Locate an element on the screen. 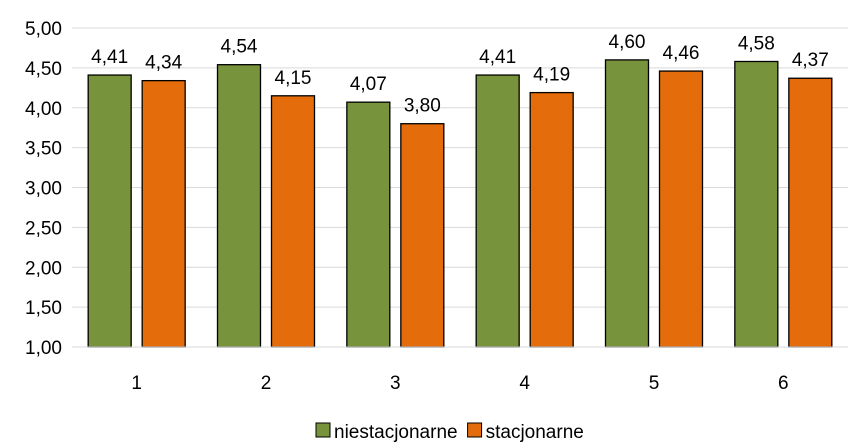 The width and height of the screenshot is (855, 448). y-tick-label: 3,50 is located at coordinates (43, 149).